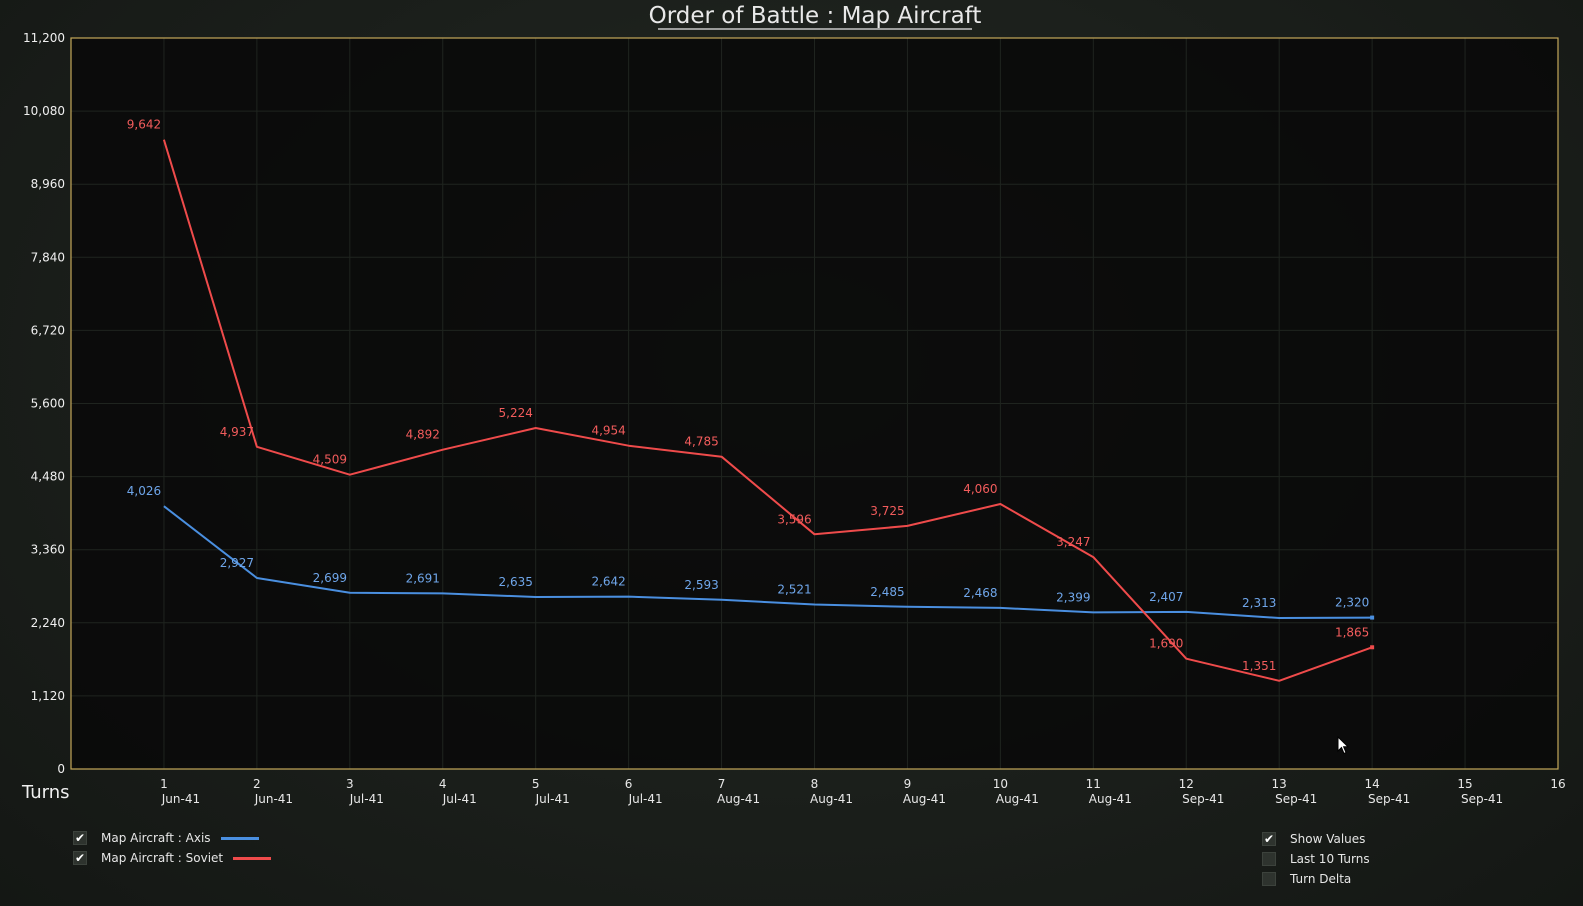 The width and height of the screenshot is (1583, 906). What do you see at coordinates (423, 435) in the screenshot?
I see `data-label-soviet: 4,892` at bounding box center [423, 435].